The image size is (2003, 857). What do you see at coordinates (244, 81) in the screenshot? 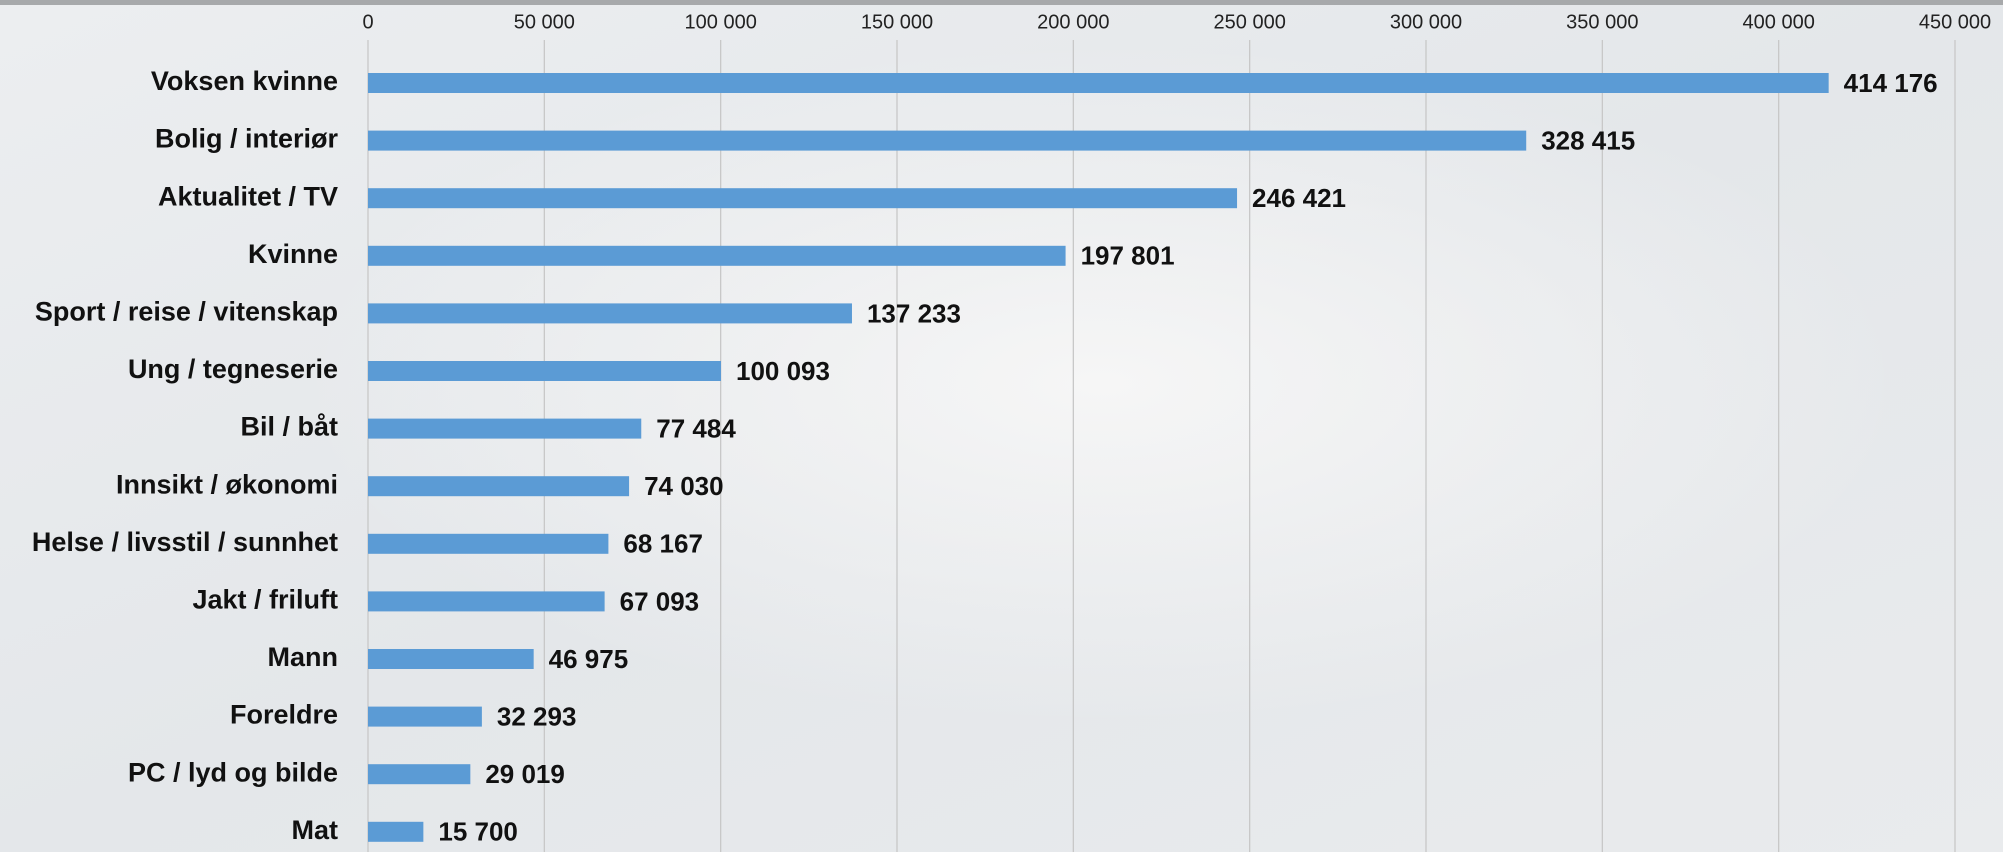
I see `category-label: Voksen kvinne` at bounding box center [244, 81].